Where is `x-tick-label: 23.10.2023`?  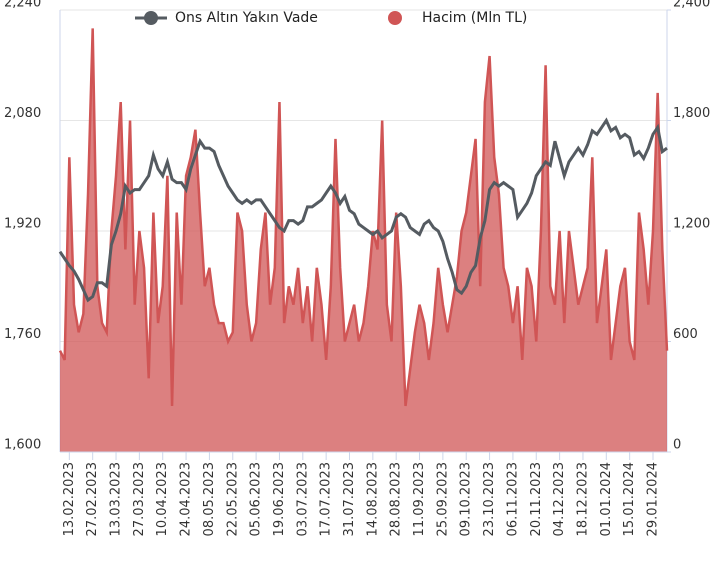
x-tick-label: 23.10.2023 is located at coordinates (489, 499).